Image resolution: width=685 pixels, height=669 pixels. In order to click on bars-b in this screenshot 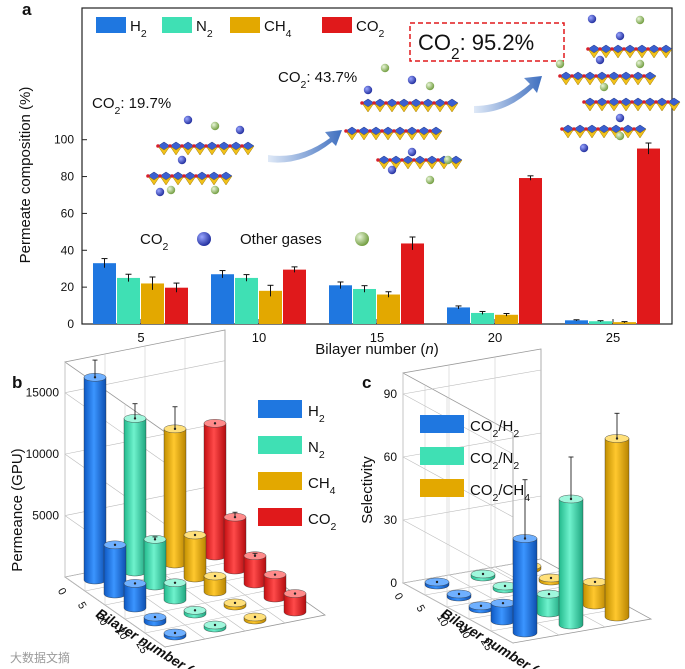, I will do `click(195, 500)`.